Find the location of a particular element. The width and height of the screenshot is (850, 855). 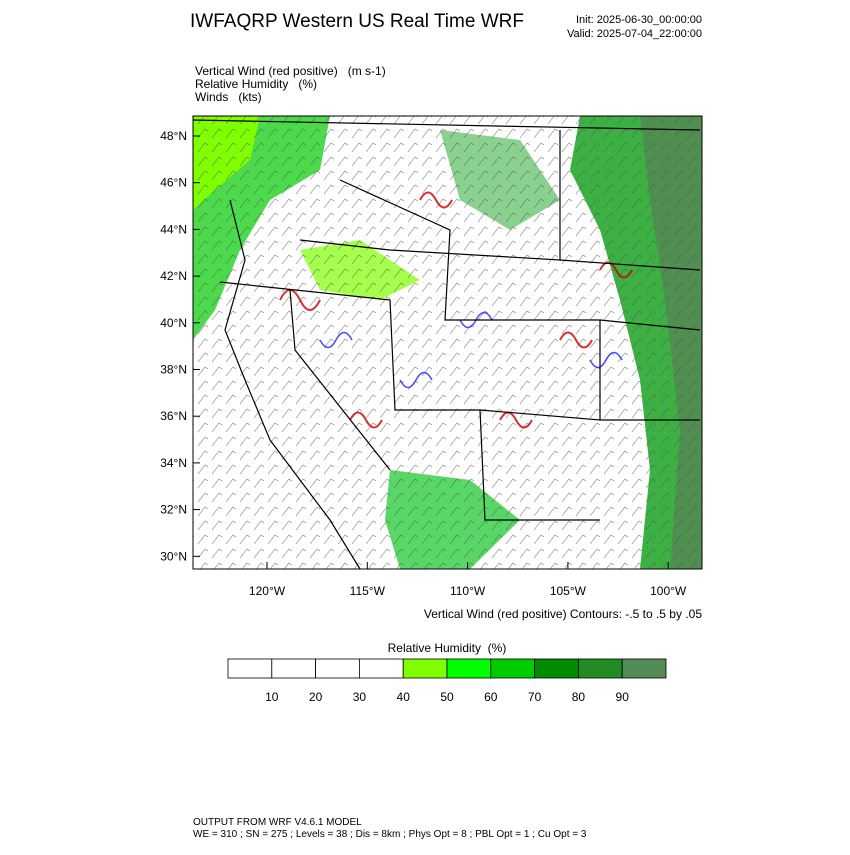

lat-label: 40°N is located at coordinates (173, 323).